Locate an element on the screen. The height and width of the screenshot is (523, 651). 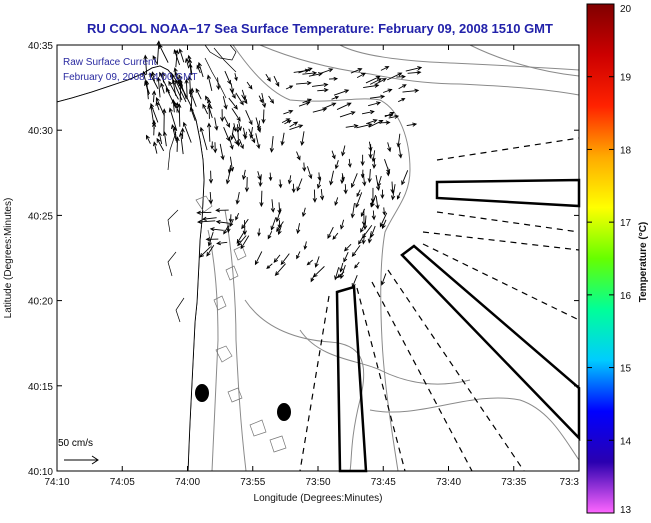
y-tick-label: 40:35 is located at coordinates (40, 46).